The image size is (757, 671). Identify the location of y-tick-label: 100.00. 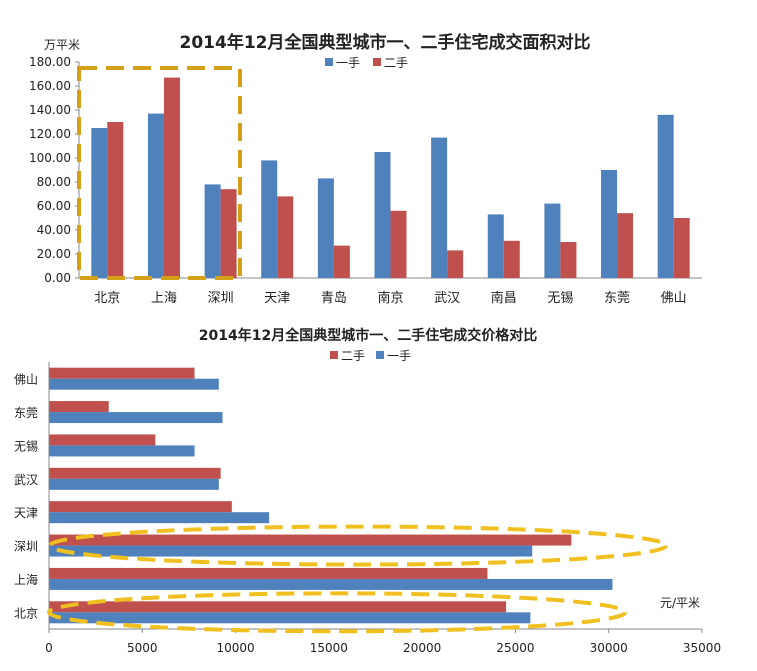
(50, 158).